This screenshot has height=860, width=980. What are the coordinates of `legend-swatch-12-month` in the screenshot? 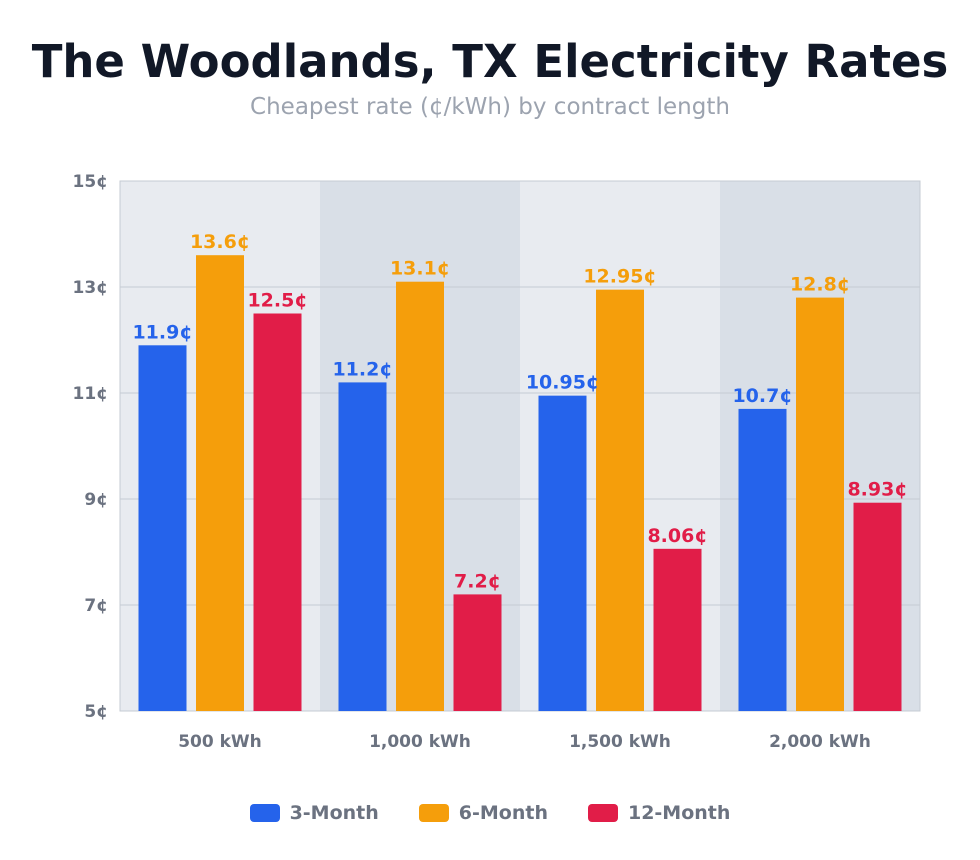 It's located at (602, 813).